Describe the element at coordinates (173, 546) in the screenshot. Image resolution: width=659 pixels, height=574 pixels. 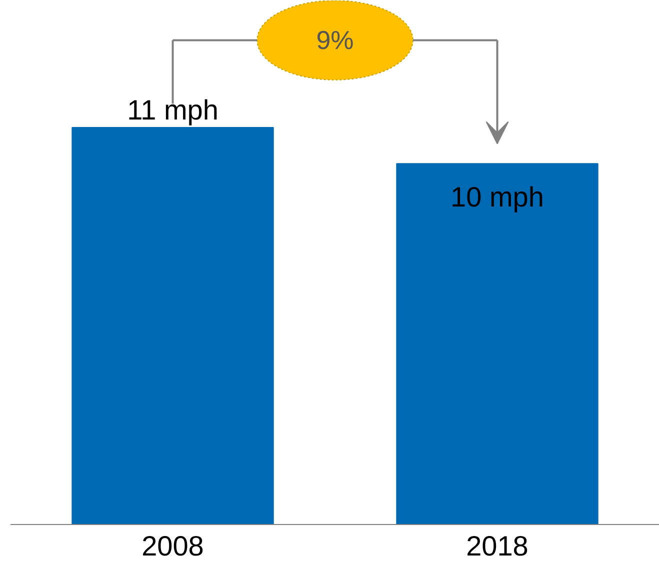
I see `x-tick-label: 2008` at that location.